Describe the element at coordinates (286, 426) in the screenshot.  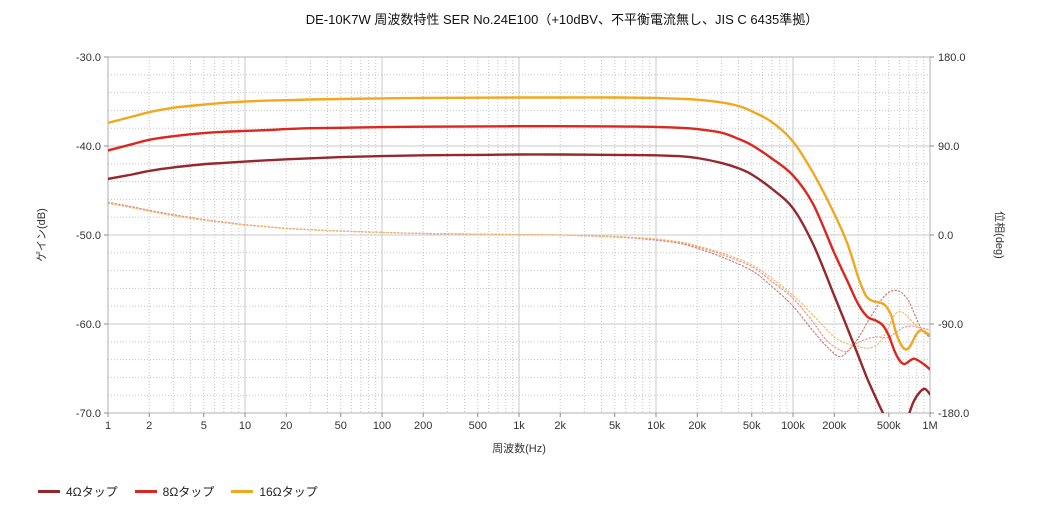
I see `x-tick-label: 20` at that location.